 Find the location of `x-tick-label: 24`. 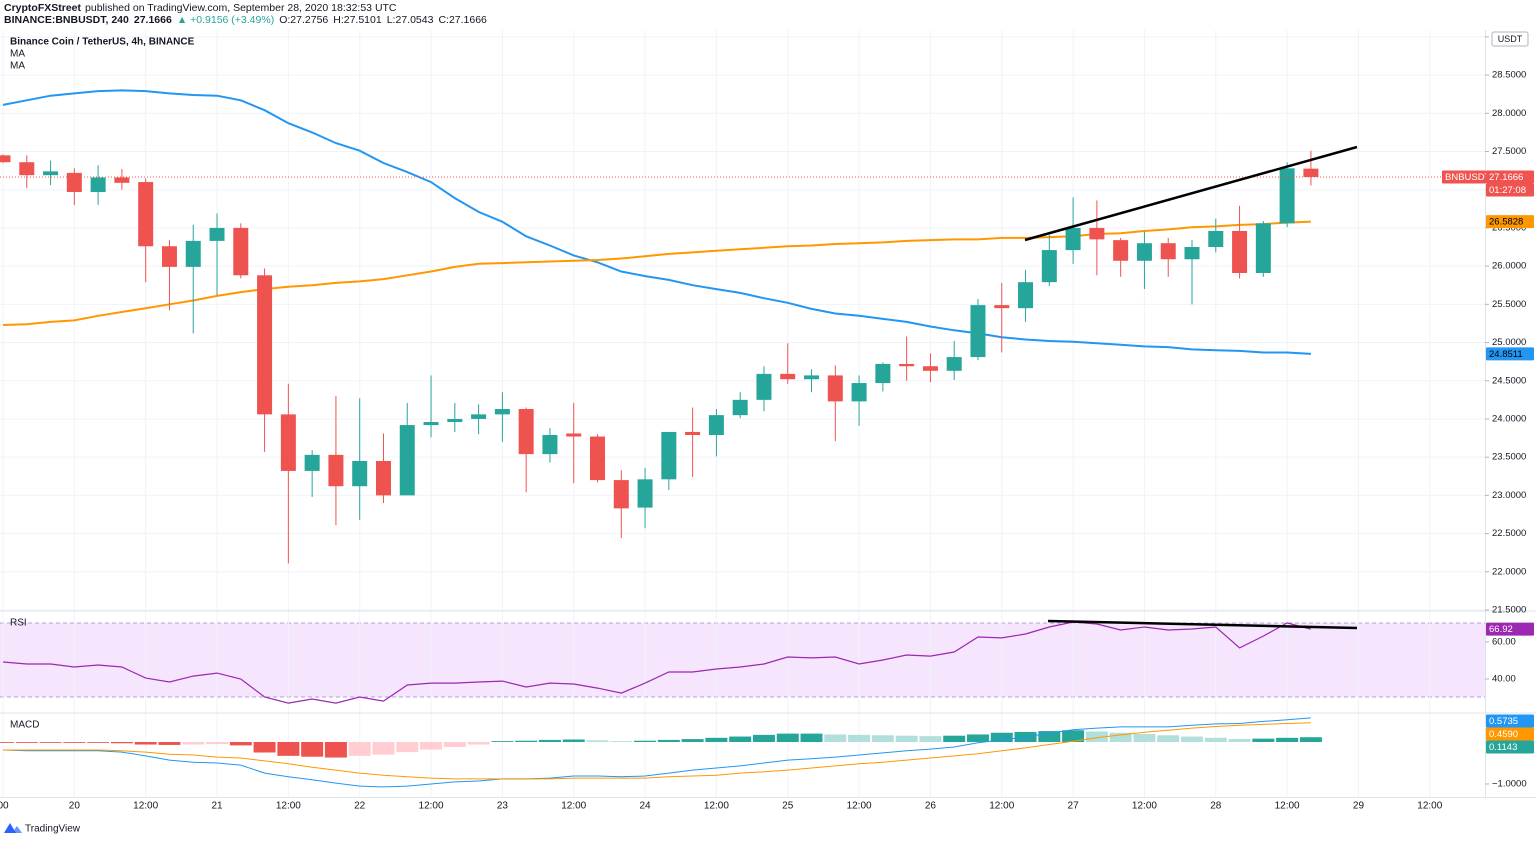

x-tick-label: 24 is located at coordinates (645, 806).